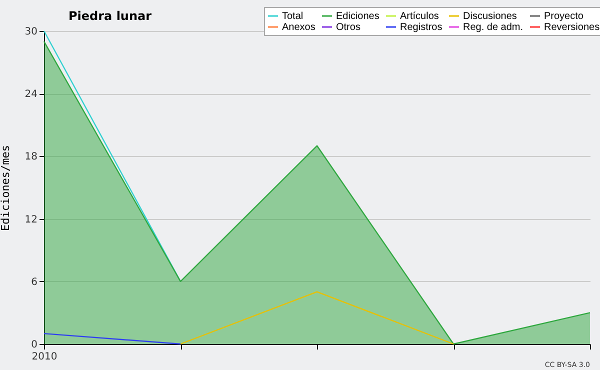 Image resolution: width=600 pixels, height=370 pixels. Describe the element at coordinates (31, 157) in the screenshot. I see `y-tick-label: 18` at that location.